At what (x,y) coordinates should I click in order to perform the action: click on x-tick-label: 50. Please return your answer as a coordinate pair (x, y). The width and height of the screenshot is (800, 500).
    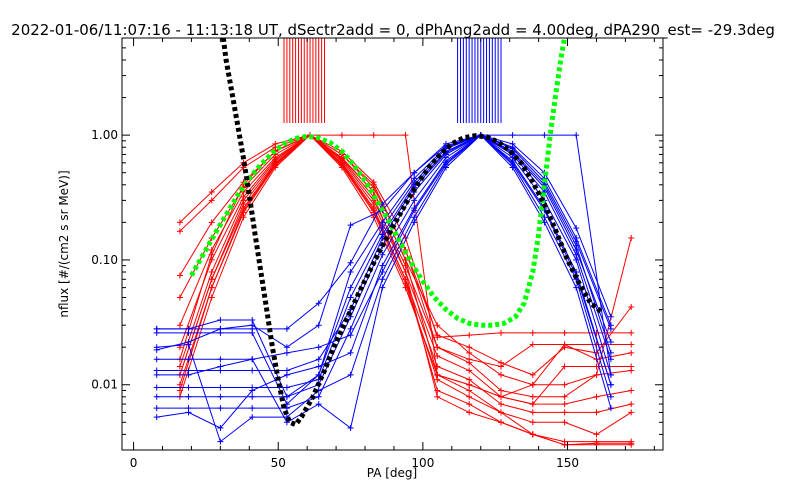
    Looking at the image, I should click on (278, 463).